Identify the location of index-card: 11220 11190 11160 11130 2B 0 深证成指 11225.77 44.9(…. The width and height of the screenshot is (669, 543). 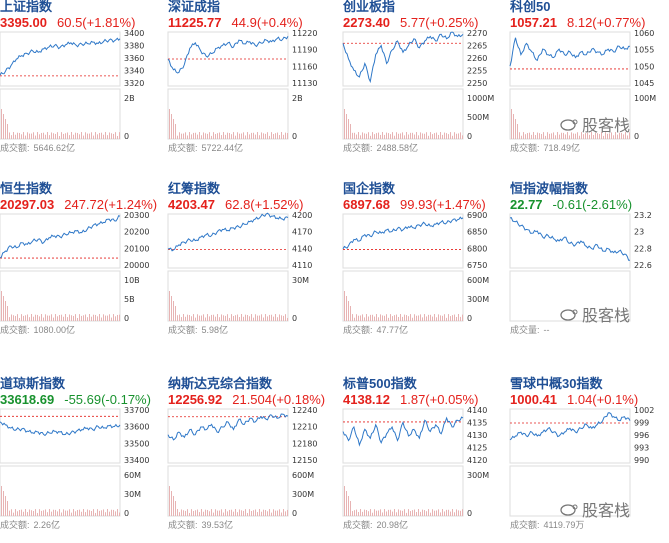
(249, 83).